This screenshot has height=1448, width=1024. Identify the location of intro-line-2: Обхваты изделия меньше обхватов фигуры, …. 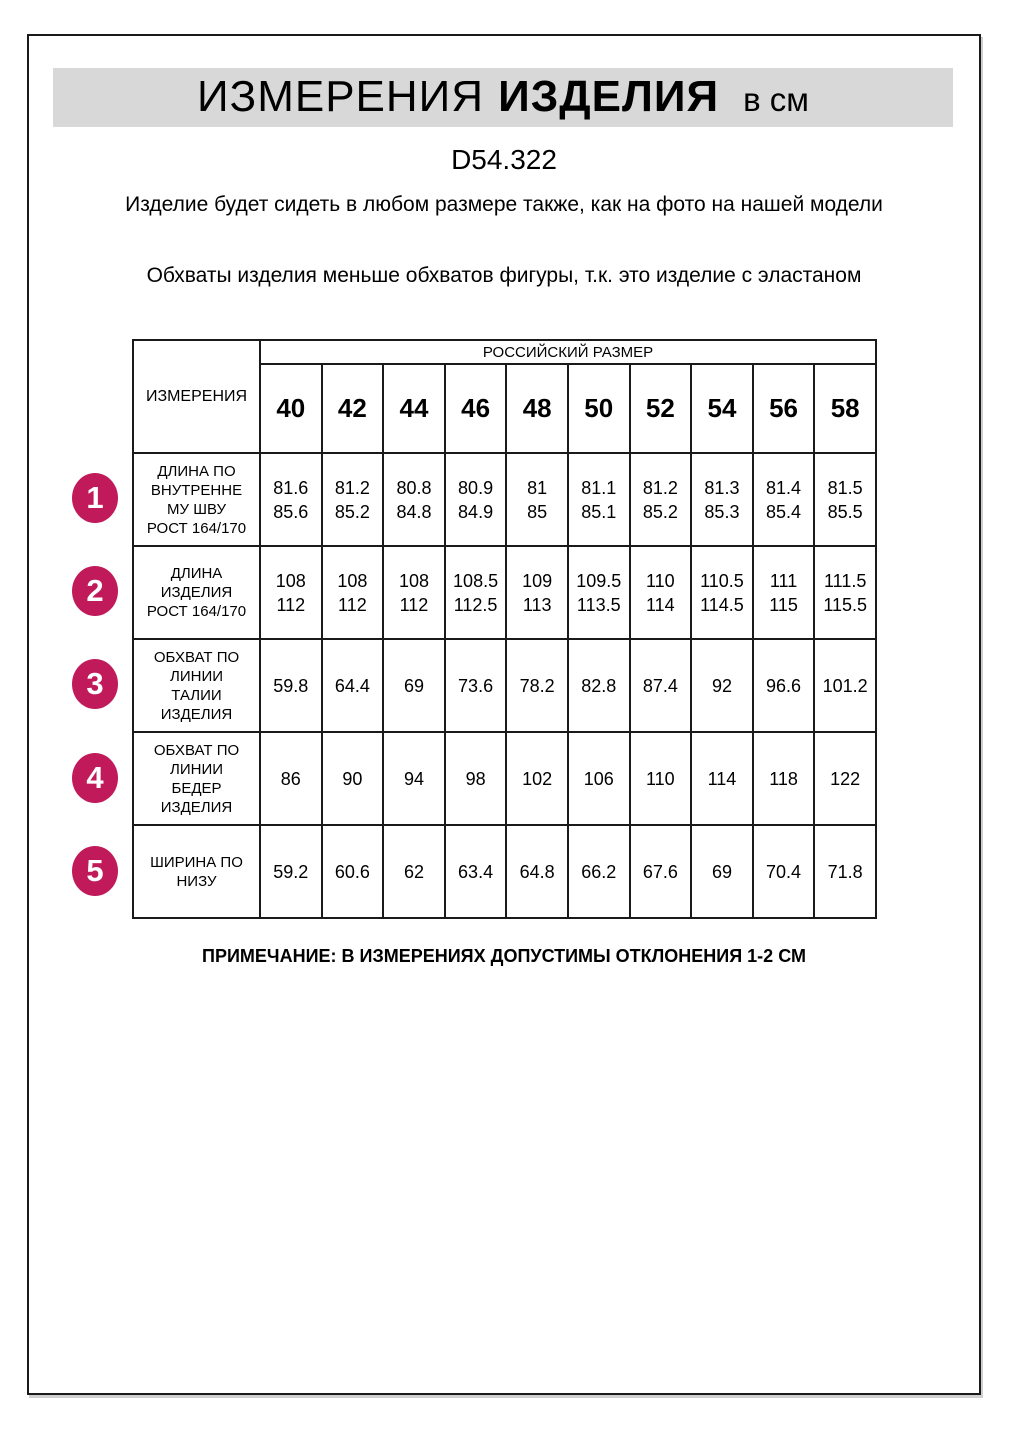
(504, 275).